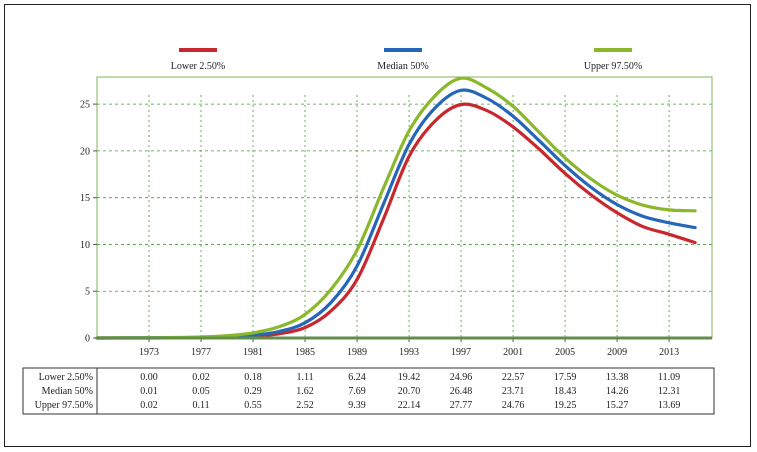  I want to click on table-cell: 0.29, so click(253, 391).